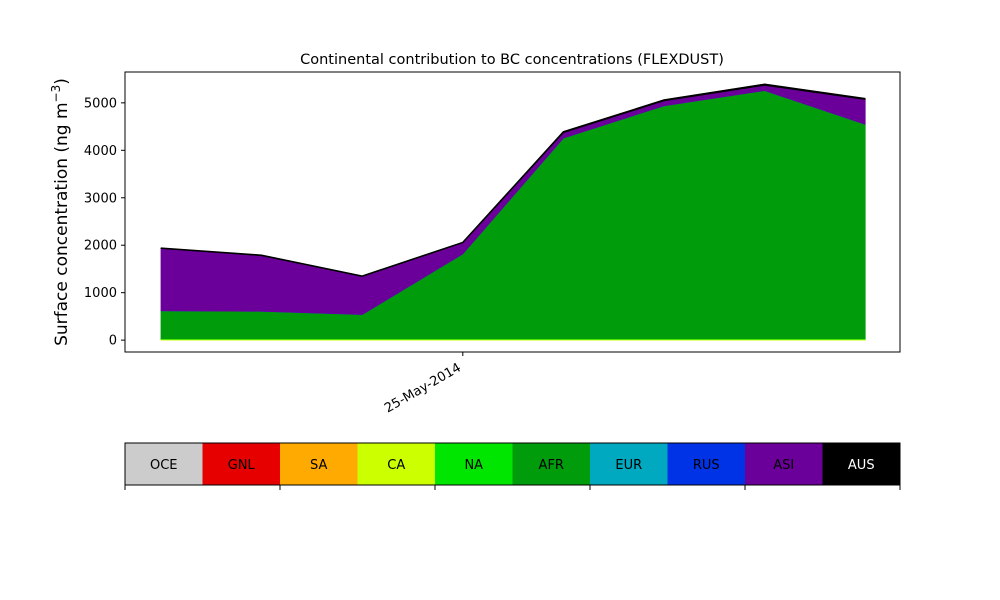 The image size is (1000, 600). I want to click on legend-swatch-aus, so click(861, 464).